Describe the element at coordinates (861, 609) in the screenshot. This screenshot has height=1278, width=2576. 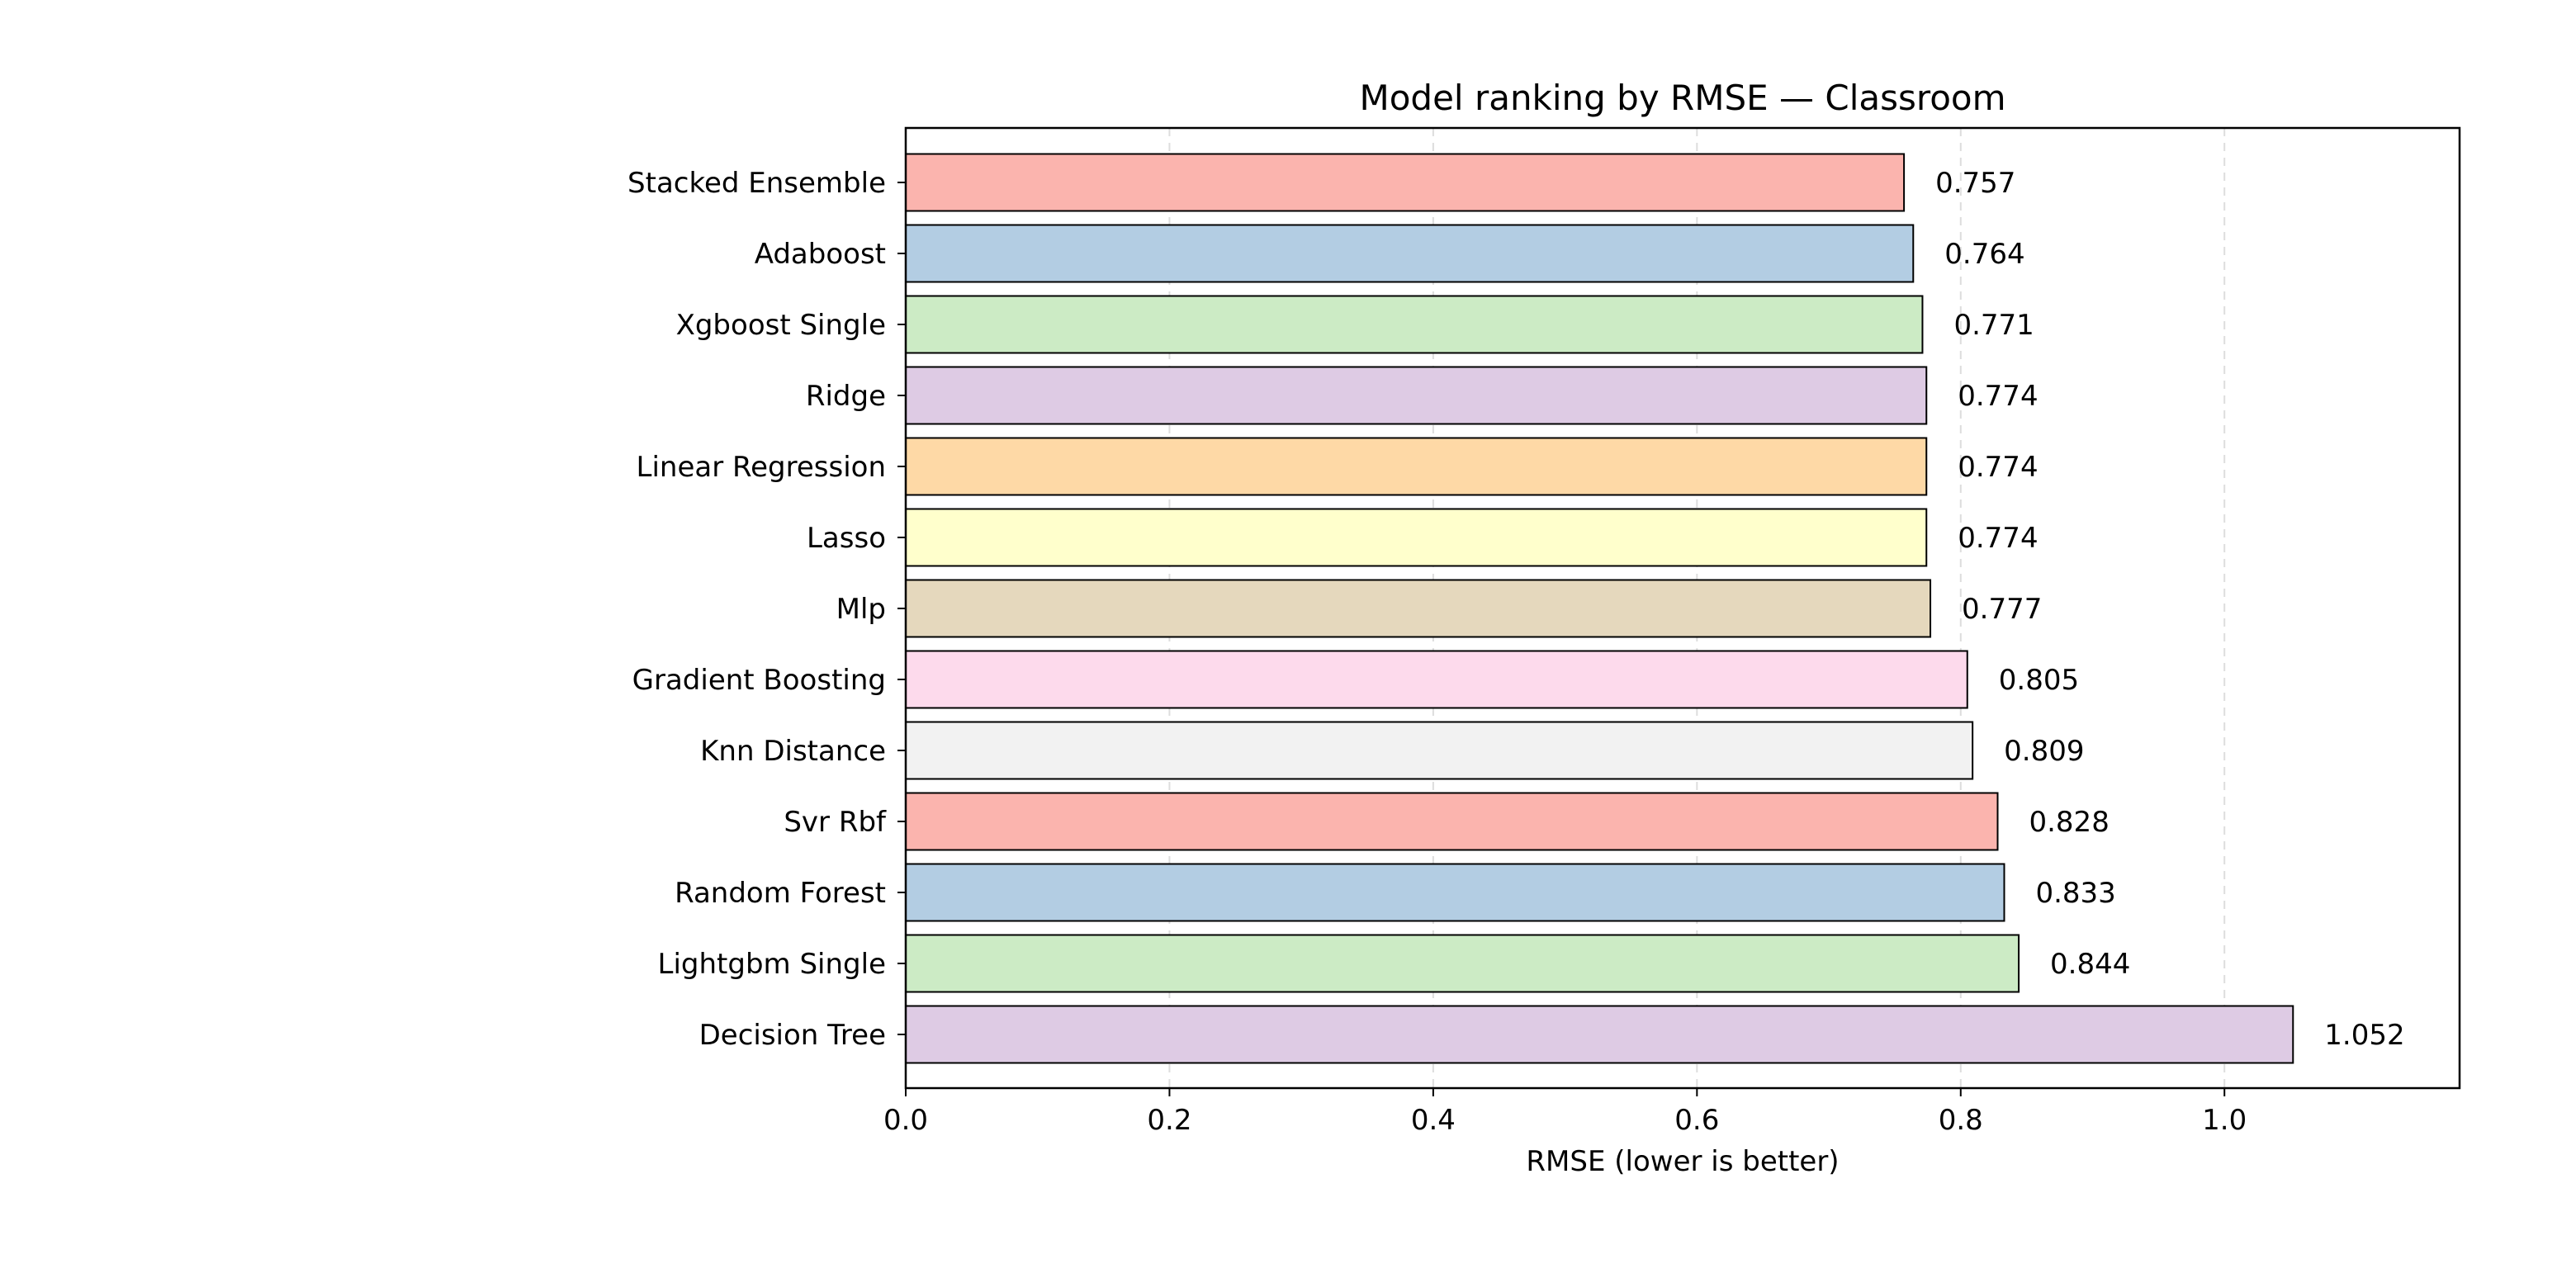
I see `y-tick-label: Mlp` at that location.